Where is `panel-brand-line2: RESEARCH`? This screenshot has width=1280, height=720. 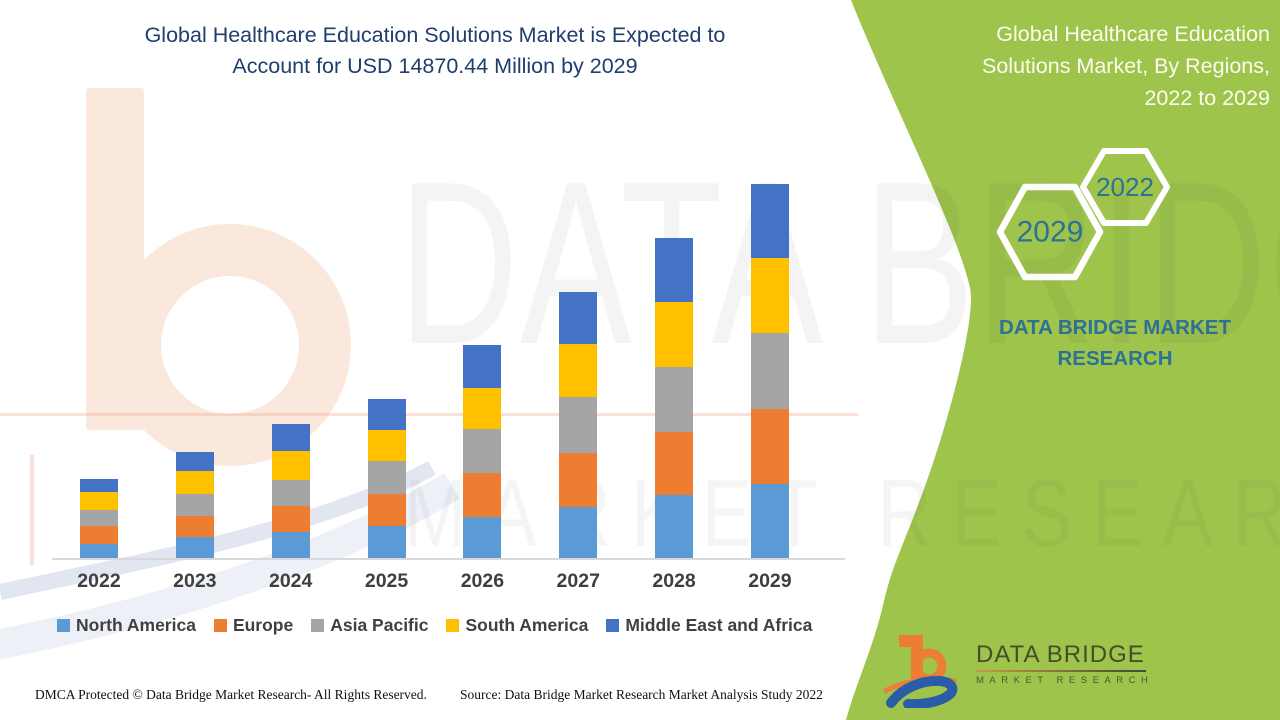
panel-brand-line2: RESEARCH is located at coordinates (1115, 358).